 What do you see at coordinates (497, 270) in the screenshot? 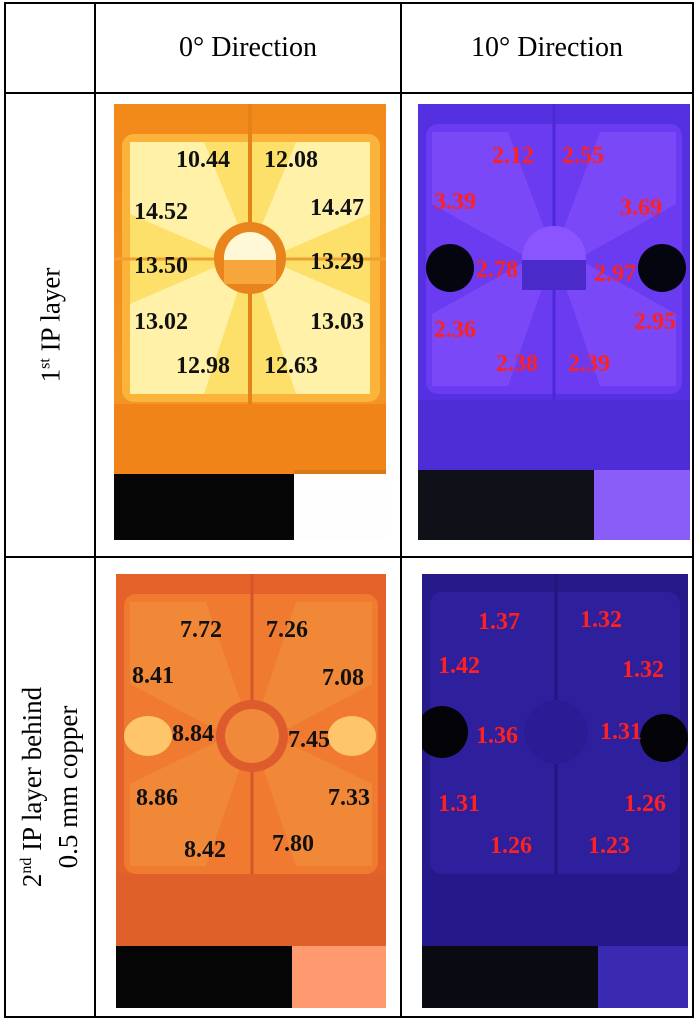
I see `value-label: 2.78` at bounding box center [497, 270].